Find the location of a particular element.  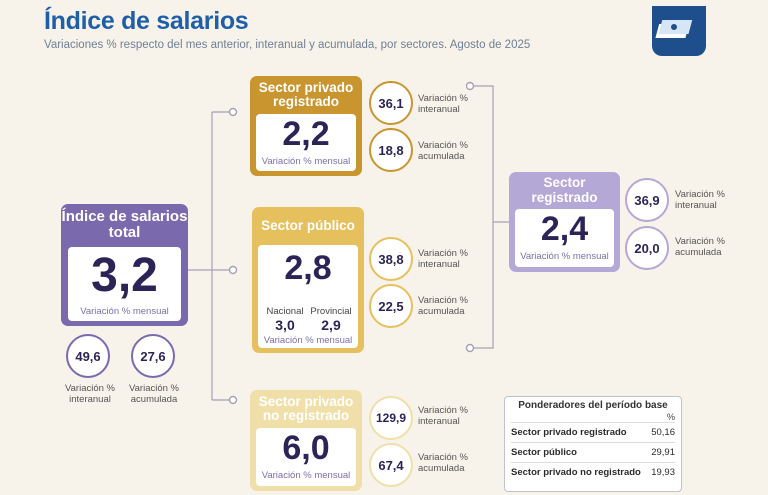

publico-mensual-value: 2,8 is located at coordinates (308, 268).